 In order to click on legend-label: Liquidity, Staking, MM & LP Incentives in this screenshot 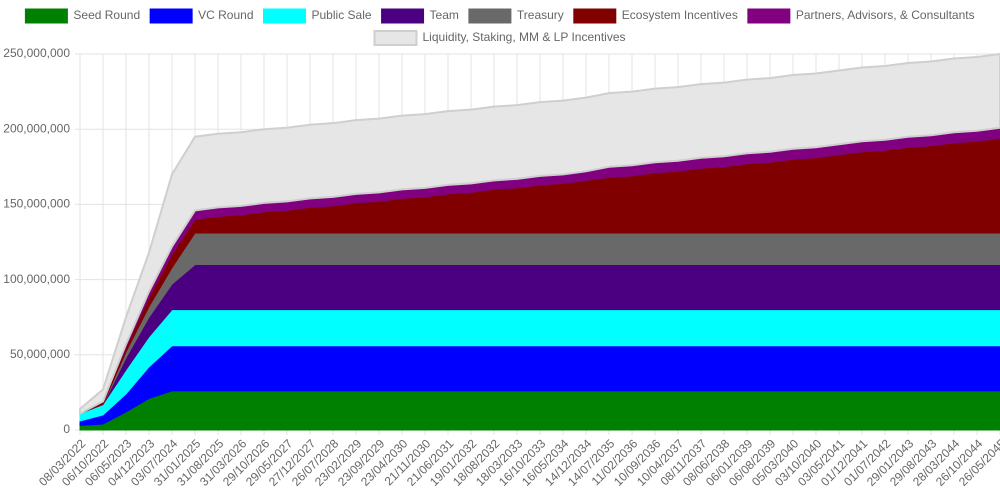, I will do `click(524, 37)`.